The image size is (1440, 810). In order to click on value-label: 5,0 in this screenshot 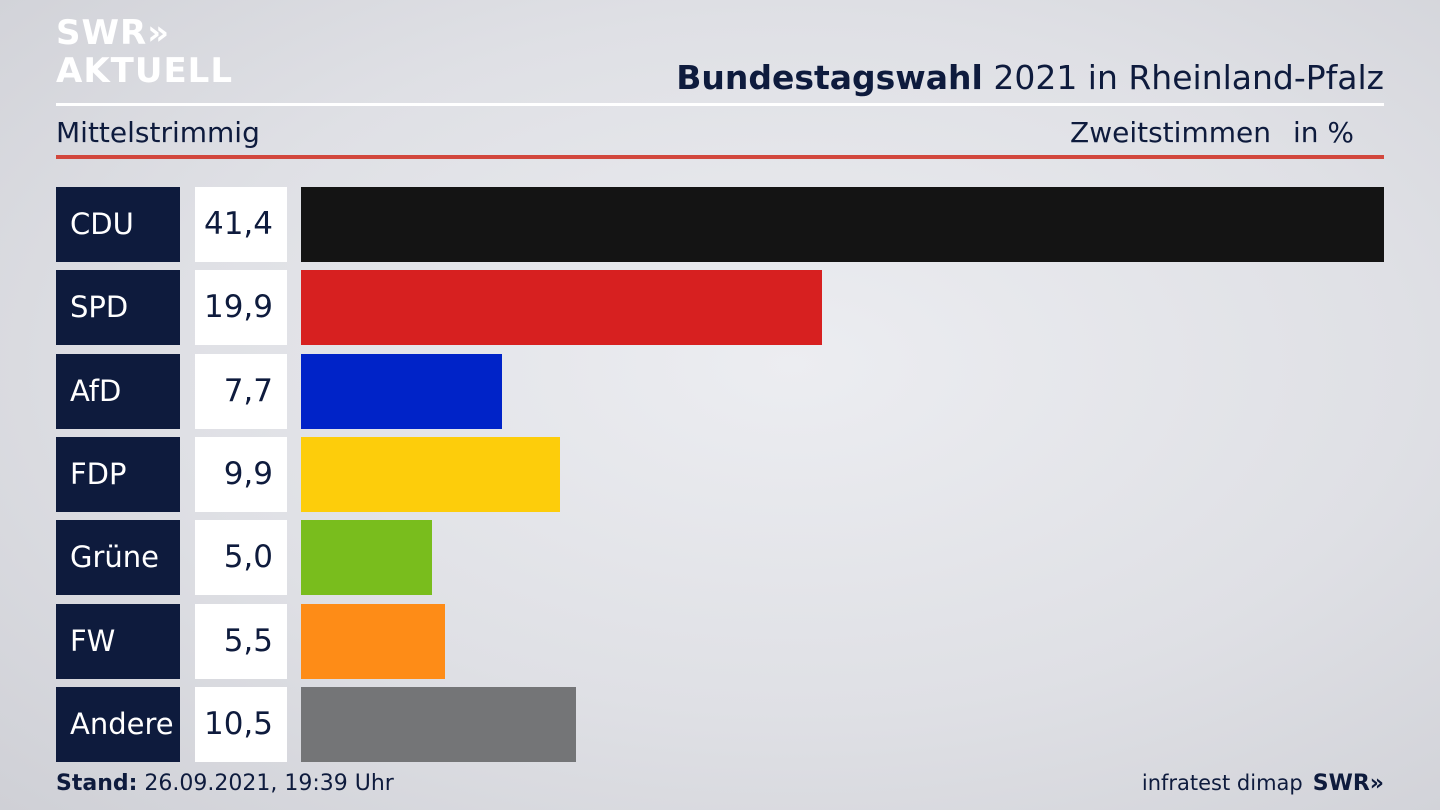, I will do `click(241, 558)`.